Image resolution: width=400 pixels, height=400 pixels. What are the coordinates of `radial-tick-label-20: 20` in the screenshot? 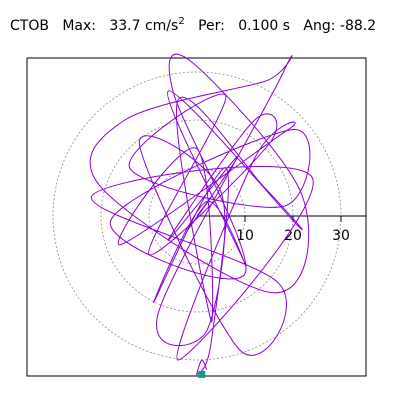 It's located at (293, 236).